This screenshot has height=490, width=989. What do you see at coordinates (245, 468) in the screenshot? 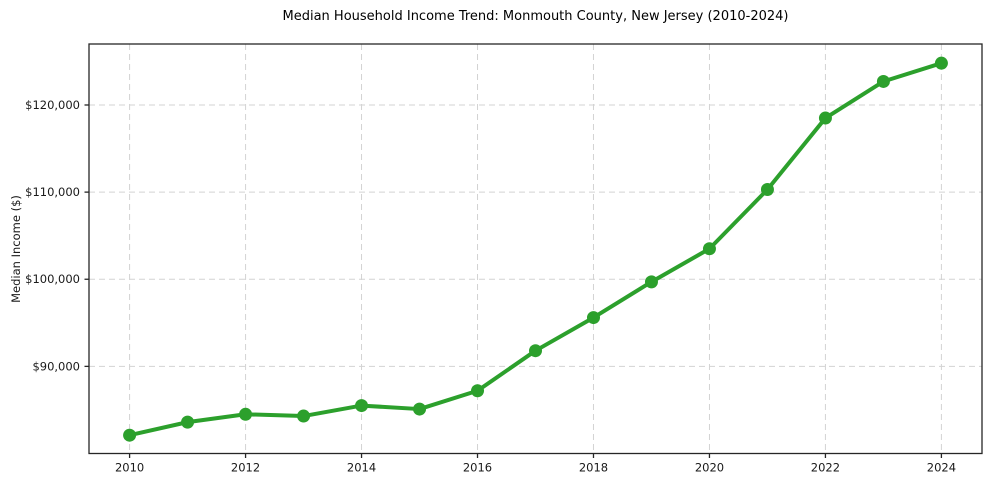
I see `x-tick-label: 2012` at bounding box center [245, 468].